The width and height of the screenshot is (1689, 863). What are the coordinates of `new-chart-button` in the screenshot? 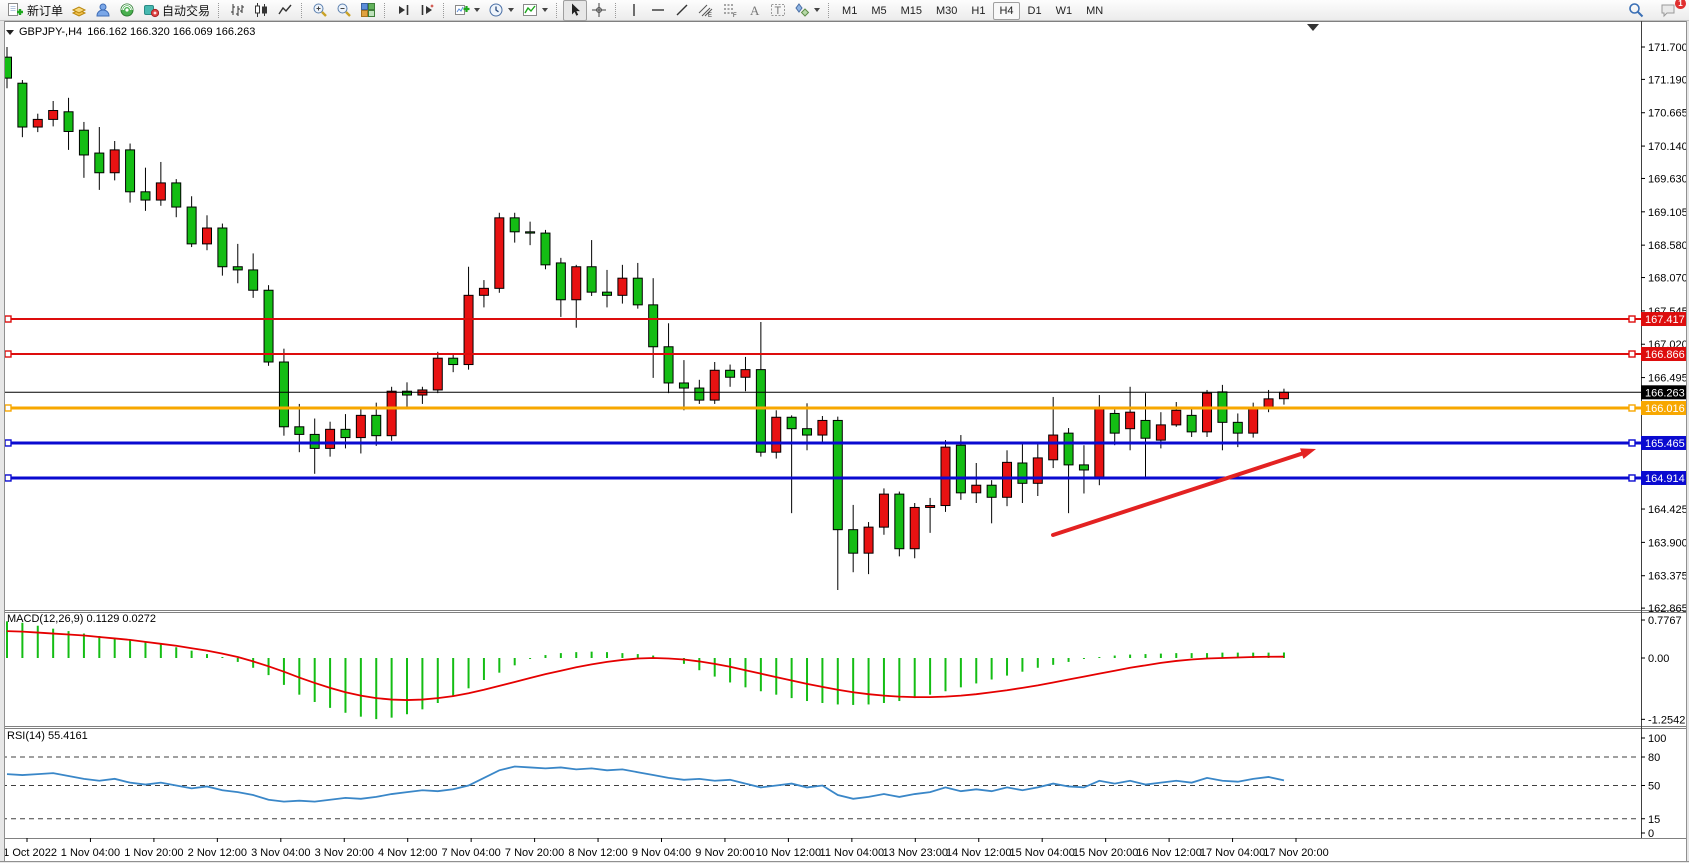 It's located at (467, 10).